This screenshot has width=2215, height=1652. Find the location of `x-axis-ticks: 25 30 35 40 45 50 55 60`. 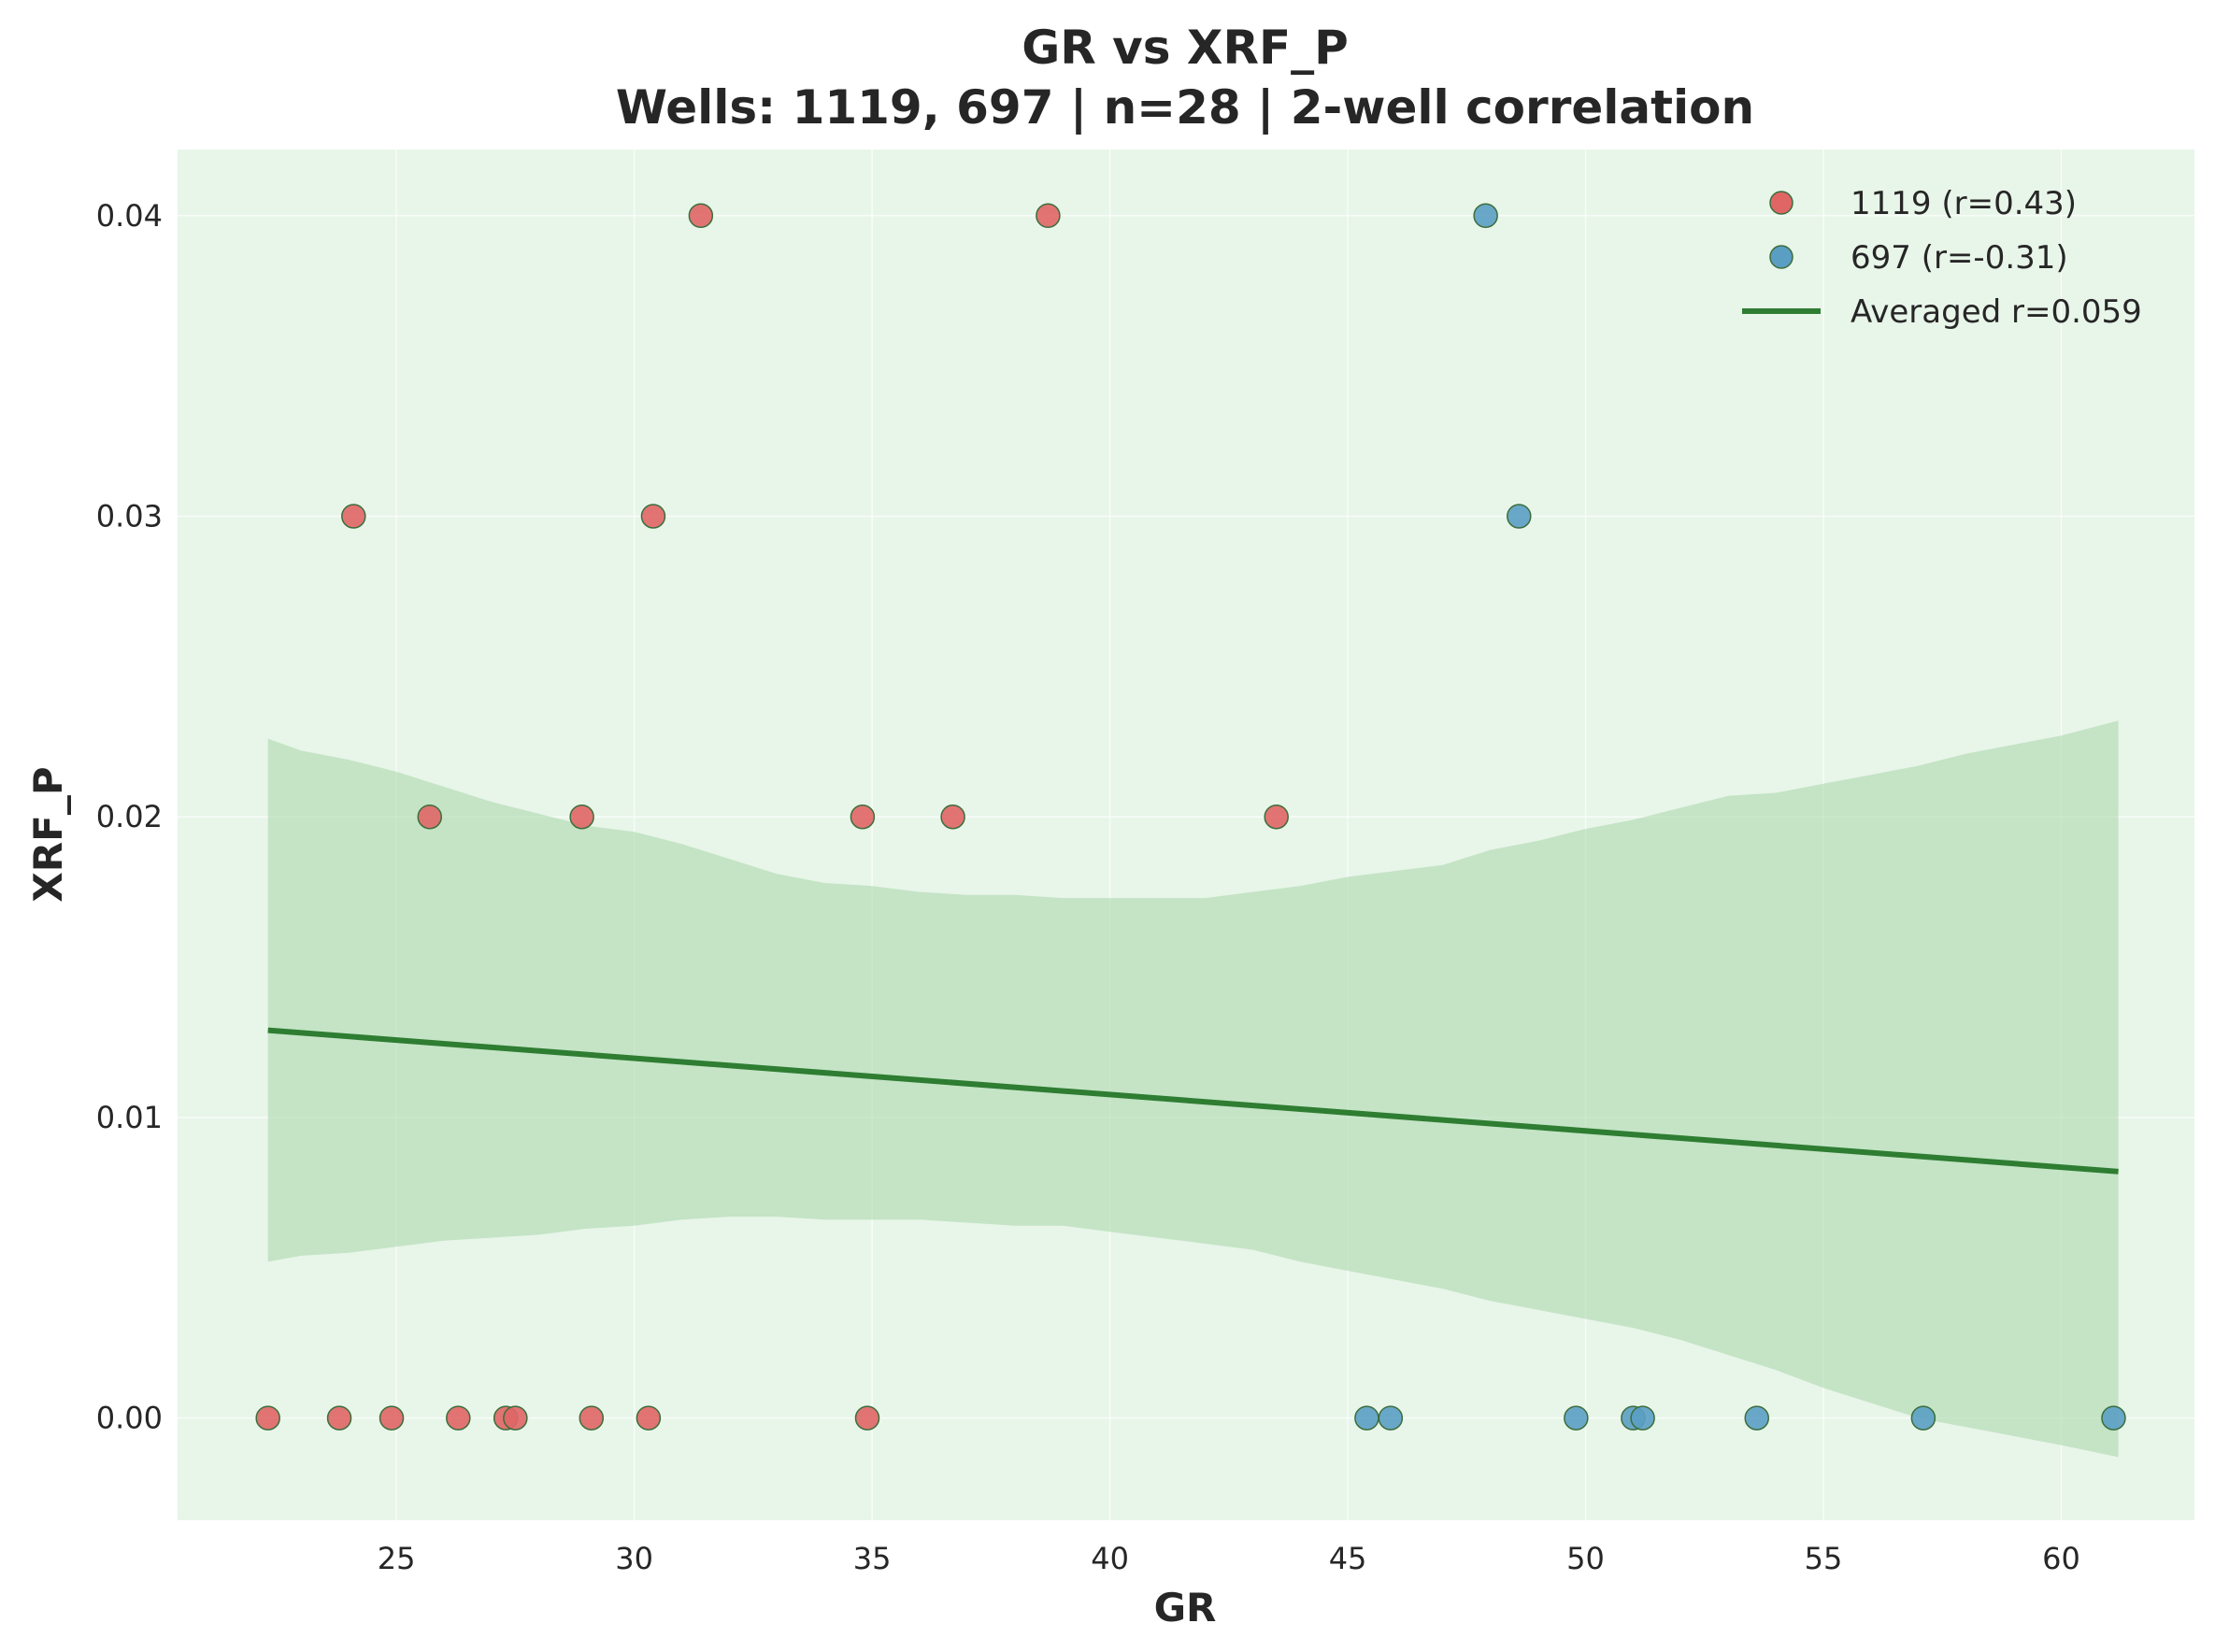

x-axis-ticks: 25 30 35 40 45 50 55 60 is located at coordinates (1229, 1558).